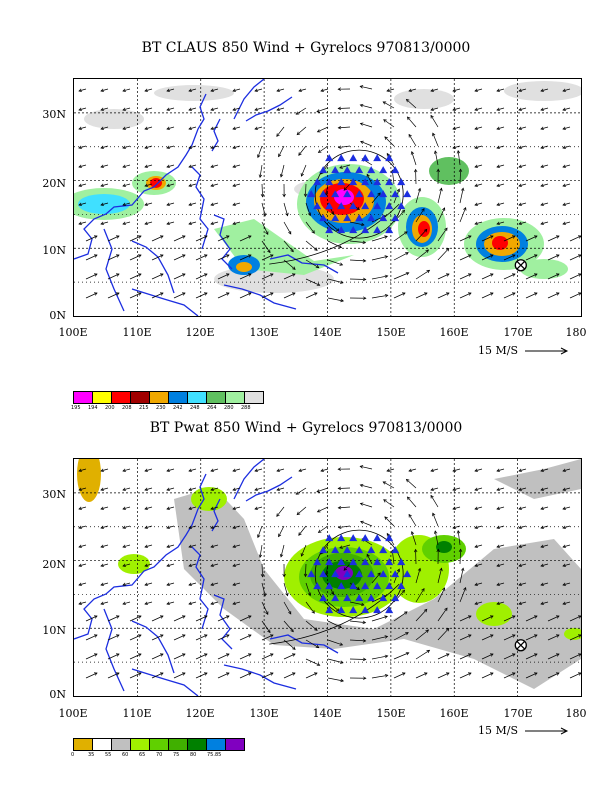 The height and width of the screenshot is (792, 612). What do you see at coordinates (110, 408) in the screenshot?
I see `colorbar-label: 200` at bounding box center [110, 408].